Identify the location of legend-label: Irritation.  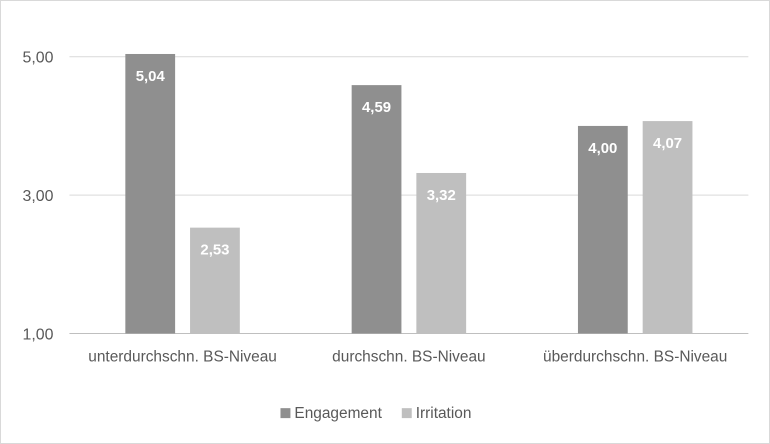
(444, 413).